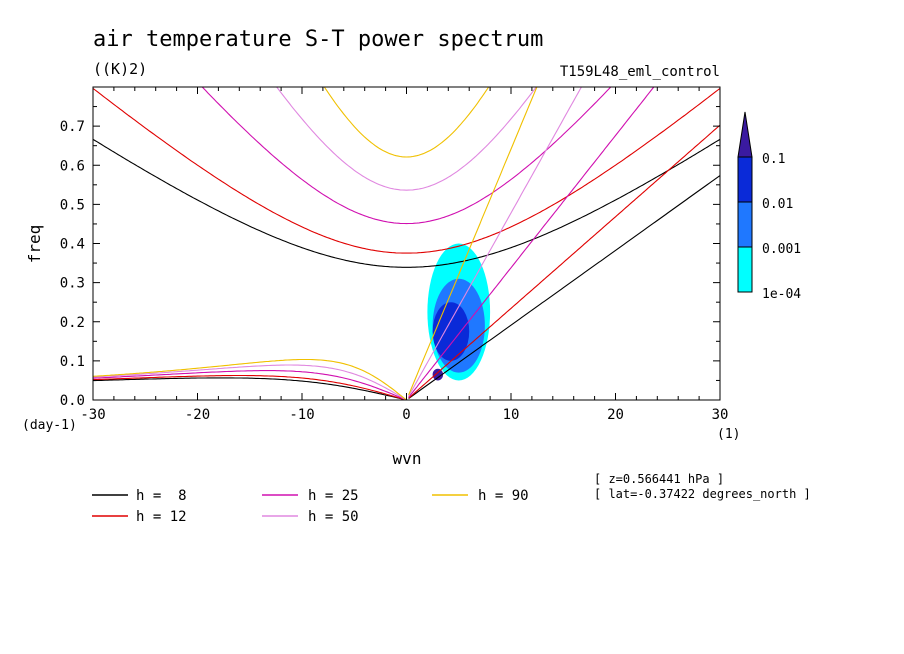 The height and width of the screenshot is (654, 904). I want to click on curve-h12-rossby, so click(250, 387).